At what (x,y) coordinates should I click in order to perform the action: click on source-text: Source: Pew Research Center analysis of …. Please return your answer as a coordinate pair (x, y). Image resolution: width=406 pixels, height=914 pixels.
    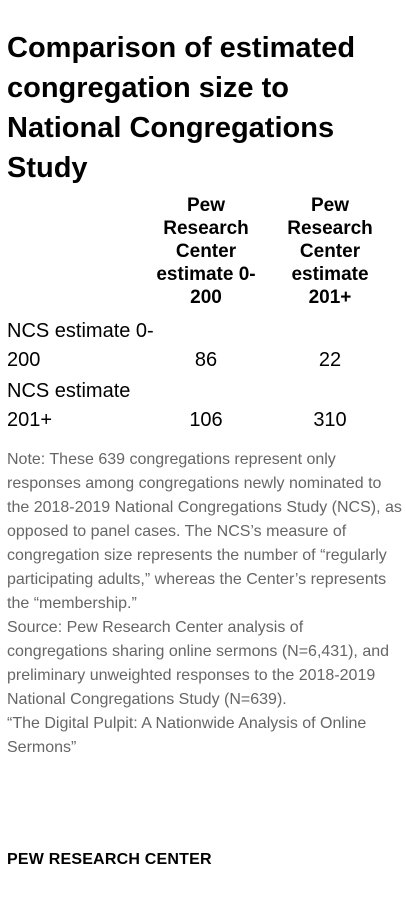
    Looking at the image, I should click on (198, 663).